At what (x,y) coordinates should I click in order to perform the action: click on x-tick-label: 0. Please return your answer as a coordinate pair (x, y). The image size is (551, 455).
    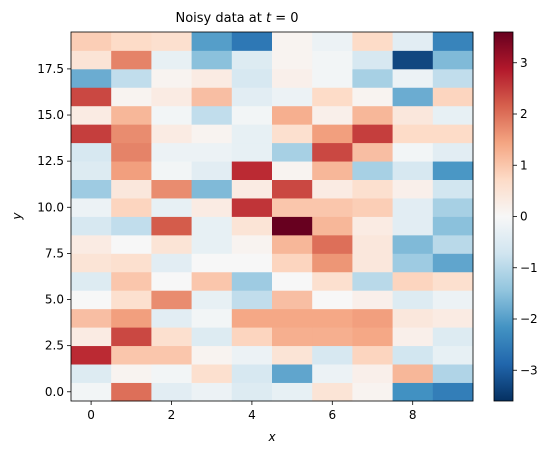
    Looking at the image, I should click on (91, 415).